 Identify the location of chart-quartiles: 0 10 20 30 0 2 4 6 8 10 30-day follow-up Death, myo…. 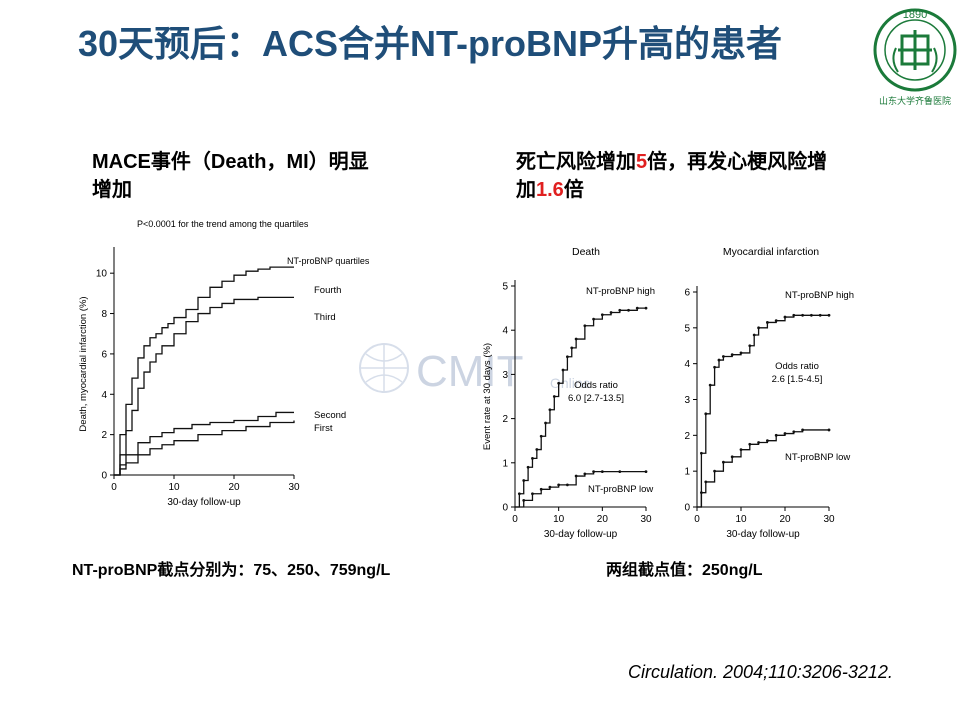
(224, 363).